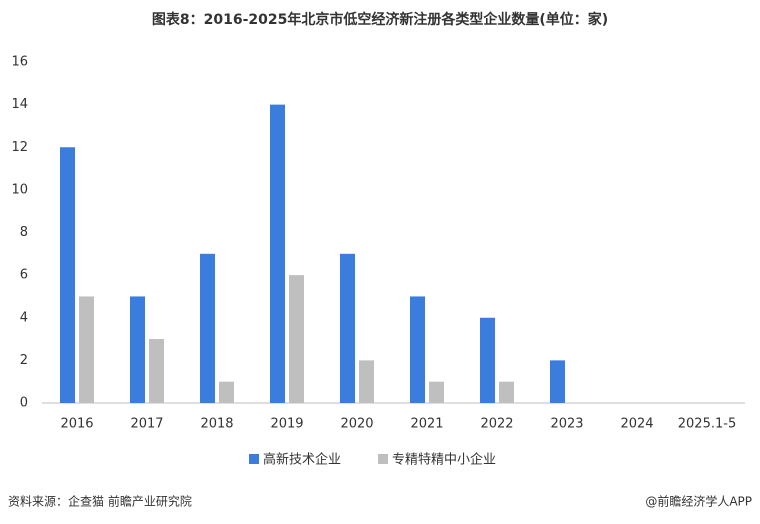  What do you see at coordinates (24, 275) in the screenshot?
I see `y-tick-label: 6` at bounding box center [24, 275].